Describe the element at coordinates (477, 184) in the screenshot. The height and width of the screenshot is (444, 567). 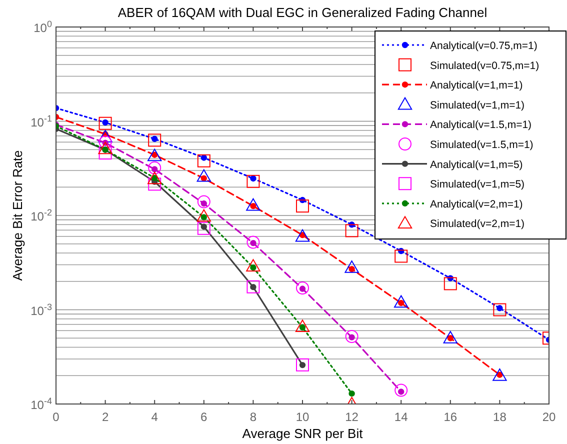
I see `legend-label: Simulated(v=1,m=5)` at that location.